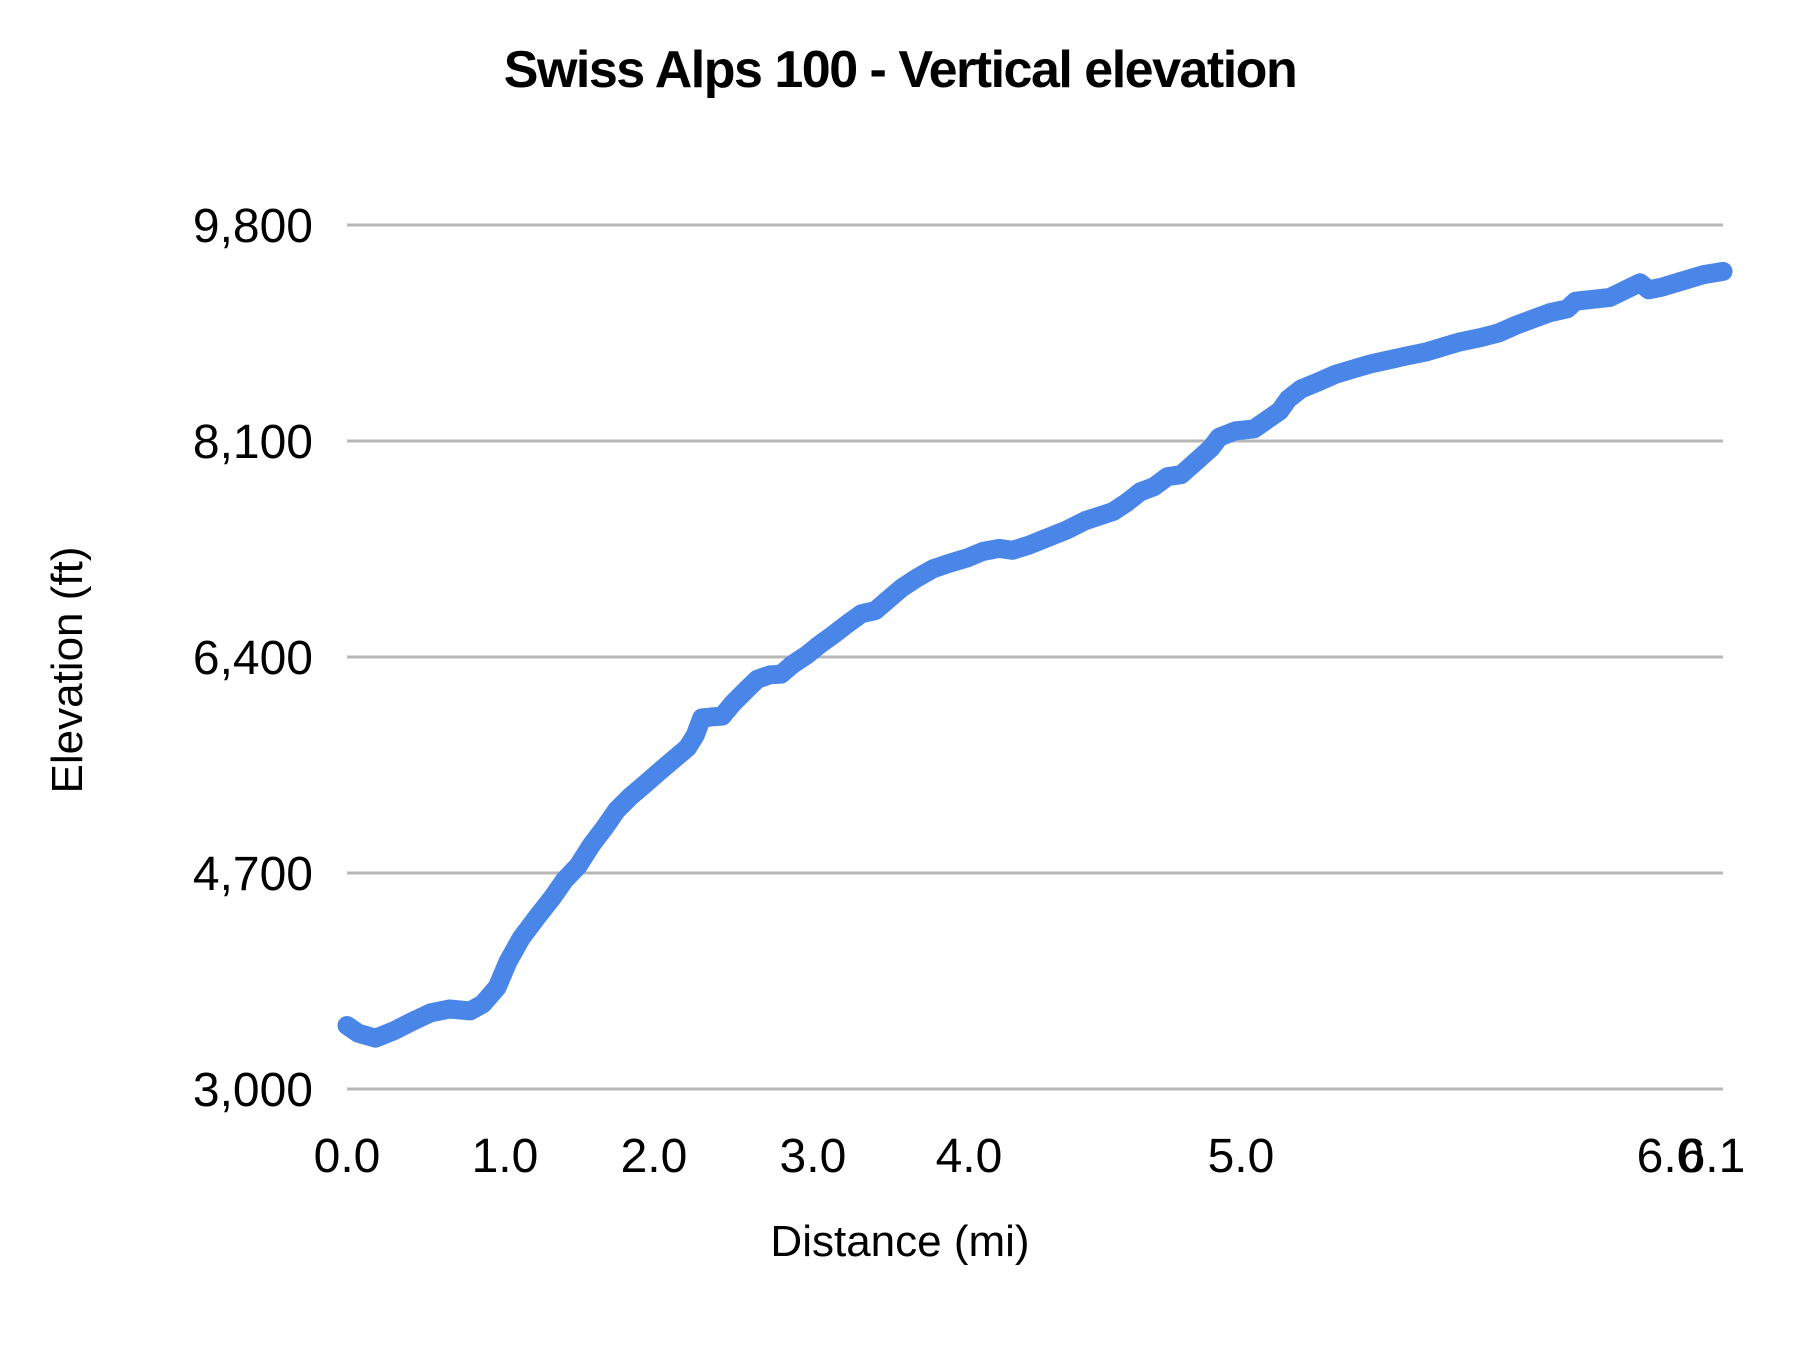 The width and height of the screenshot is (1800, 1350). What do you see at coordinates (1241, 1156) in the screenshot?
I see `x-tick-label: 5.0` at bounding box center [1241, 1156].